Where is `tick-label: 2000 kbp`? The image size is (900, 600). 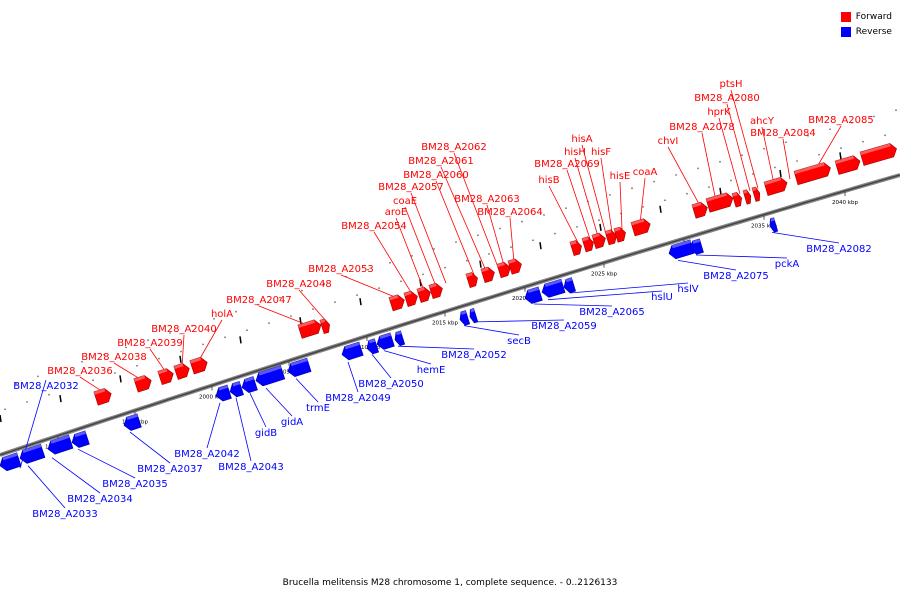 tick-label: 2000 kbp is located at coordinates (212, 397).